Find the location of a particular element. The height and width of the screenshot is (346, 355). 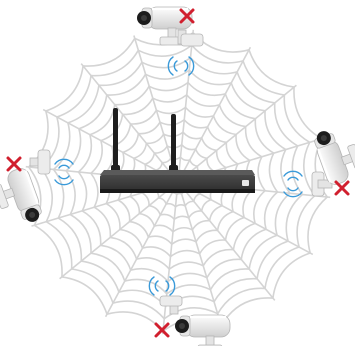

camera-top is located at coordinates (170, 41).